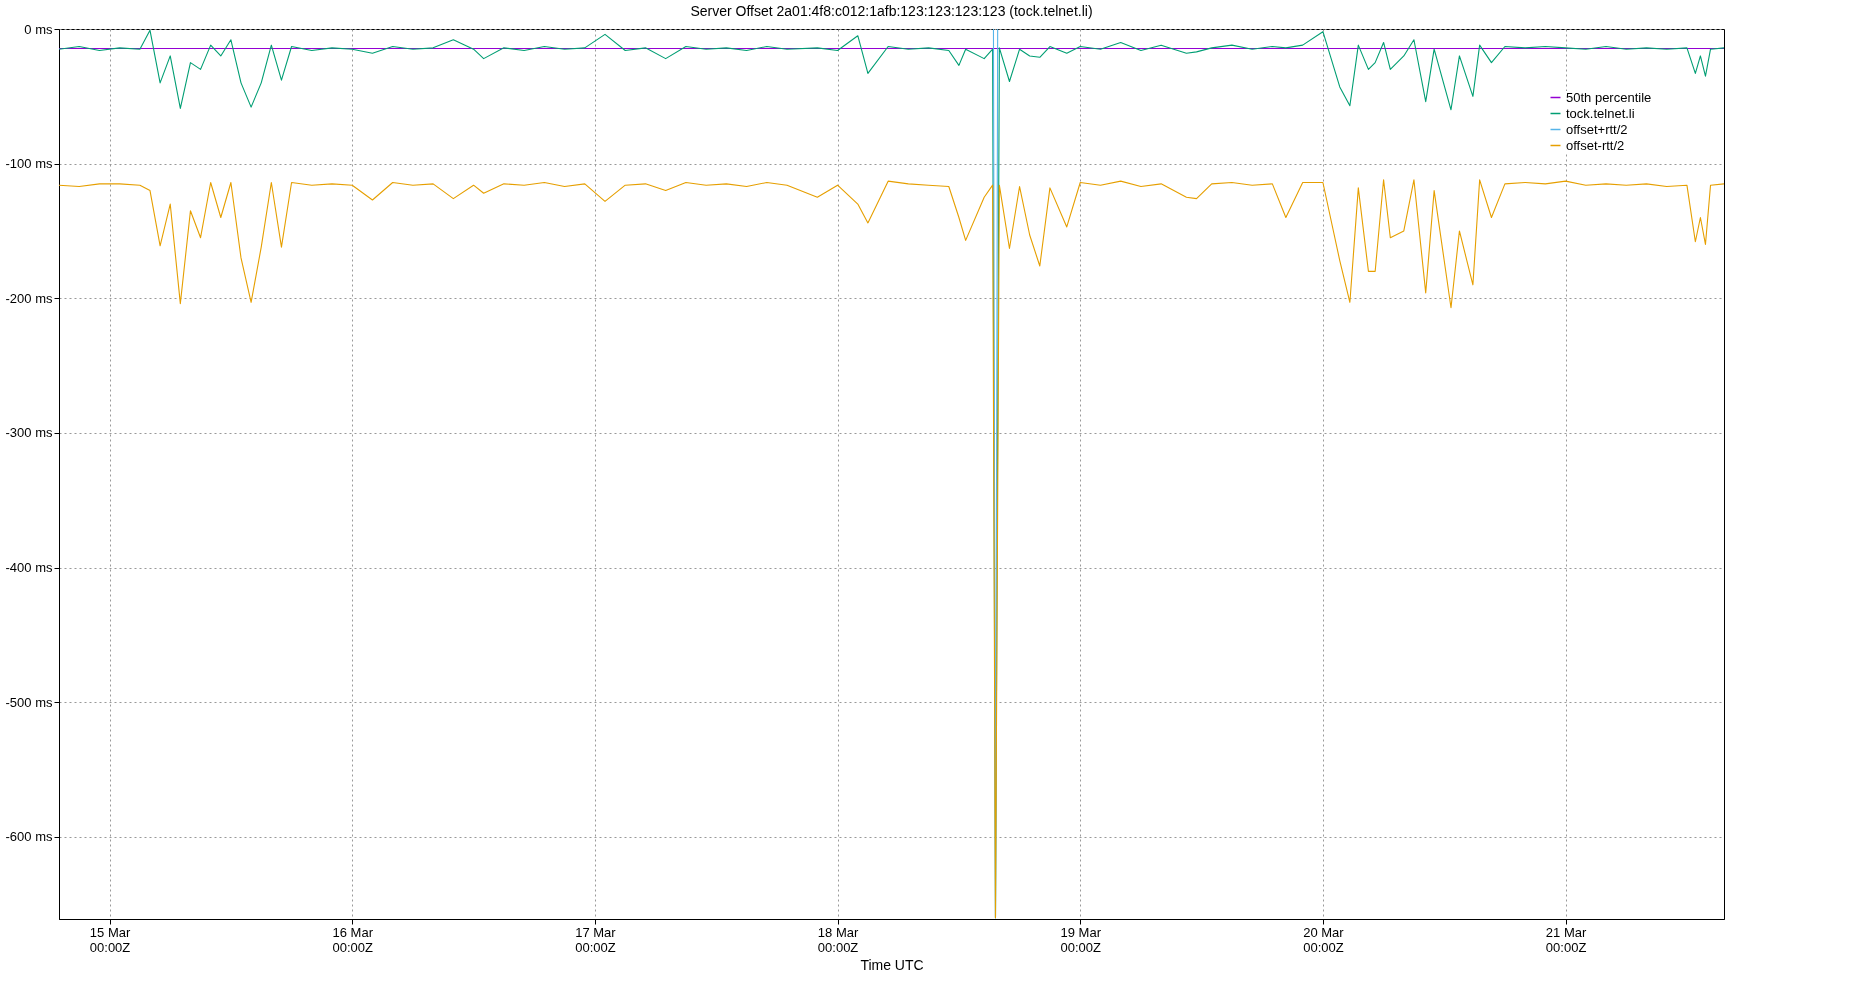  What do you see at coordinates (29, 702) in the screenshot?
I see `y-tick-label: -500 ms` at bounding box center [29, 702].